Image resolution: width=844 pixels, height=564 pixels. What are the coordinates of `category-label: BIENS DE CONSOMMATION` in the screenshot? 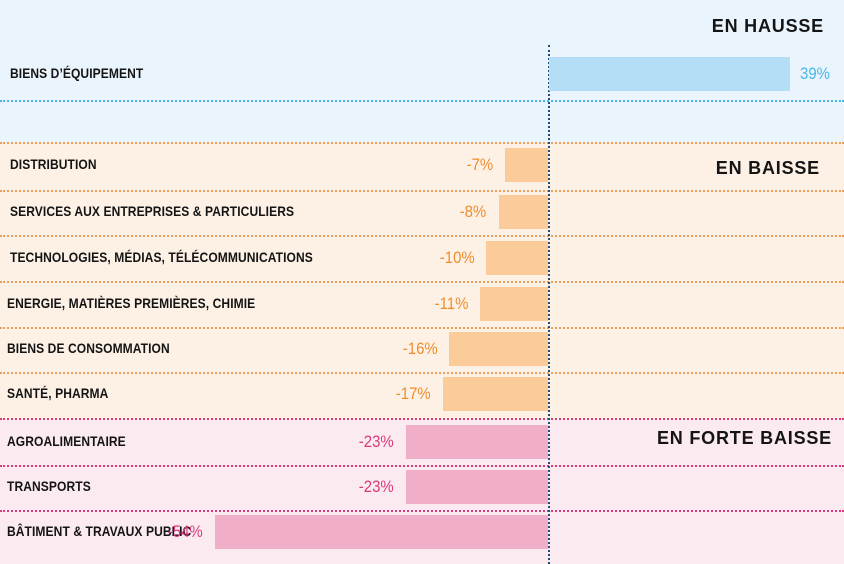 It's located at (88, 348).